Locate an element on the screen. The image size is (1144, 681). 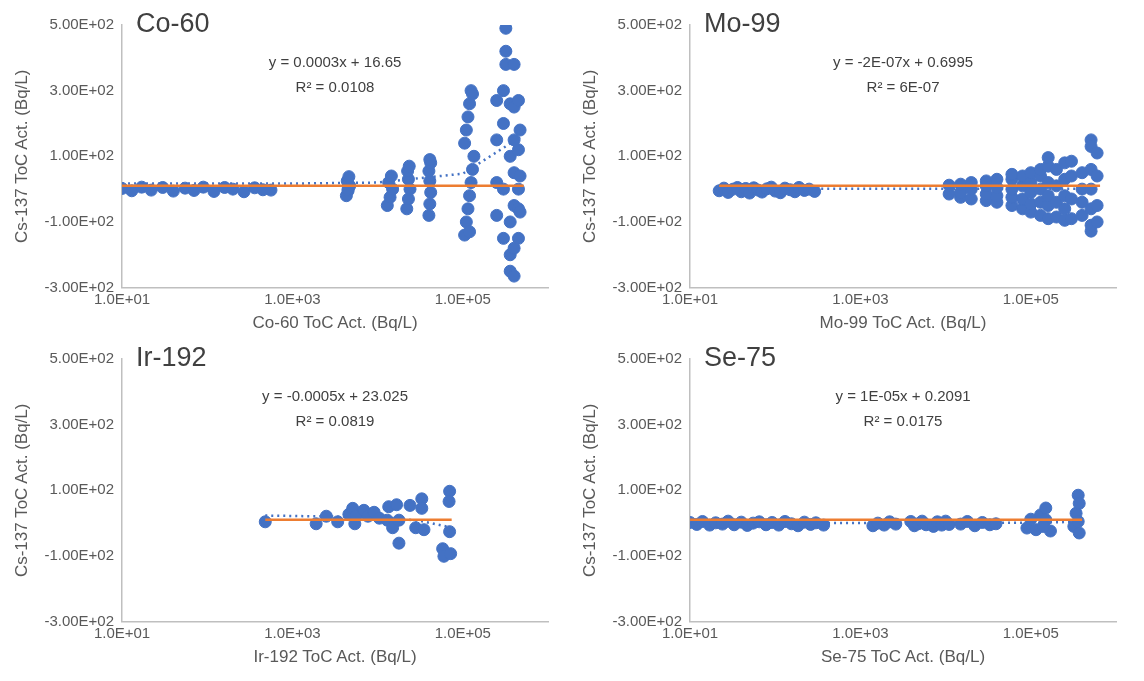
chart-title: Co-60 is located at coordinates (173, 22).